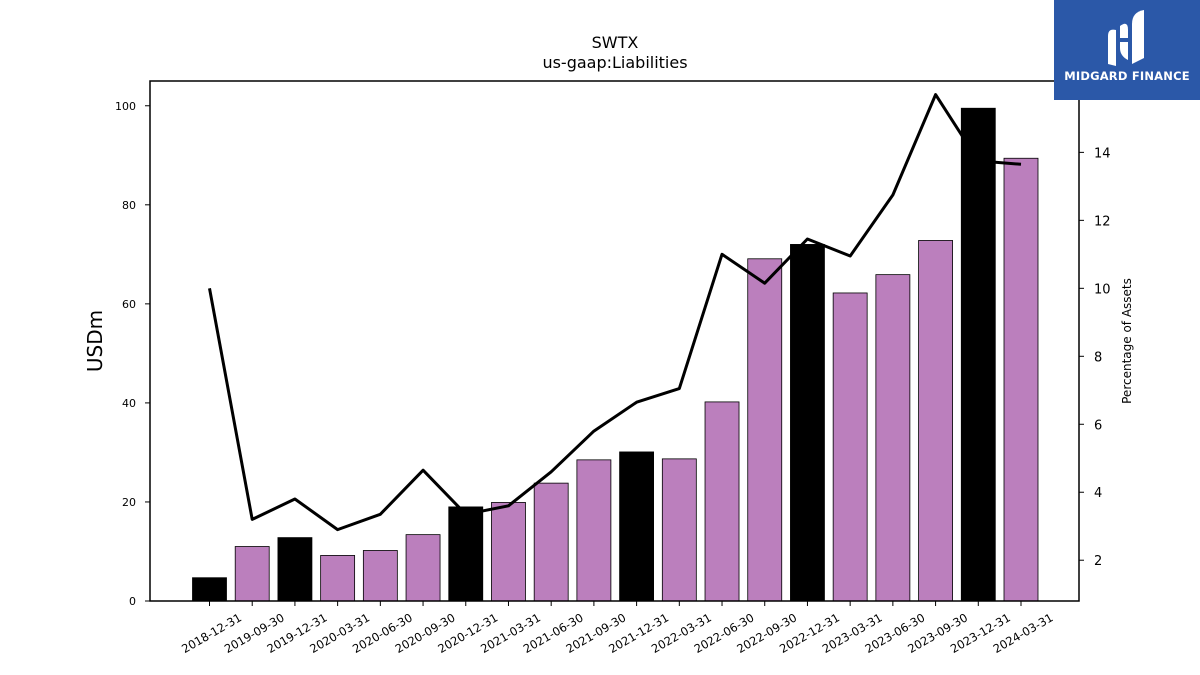  I want to click on y2-axis-label: Percentage of Assets, so click(1127, 341).